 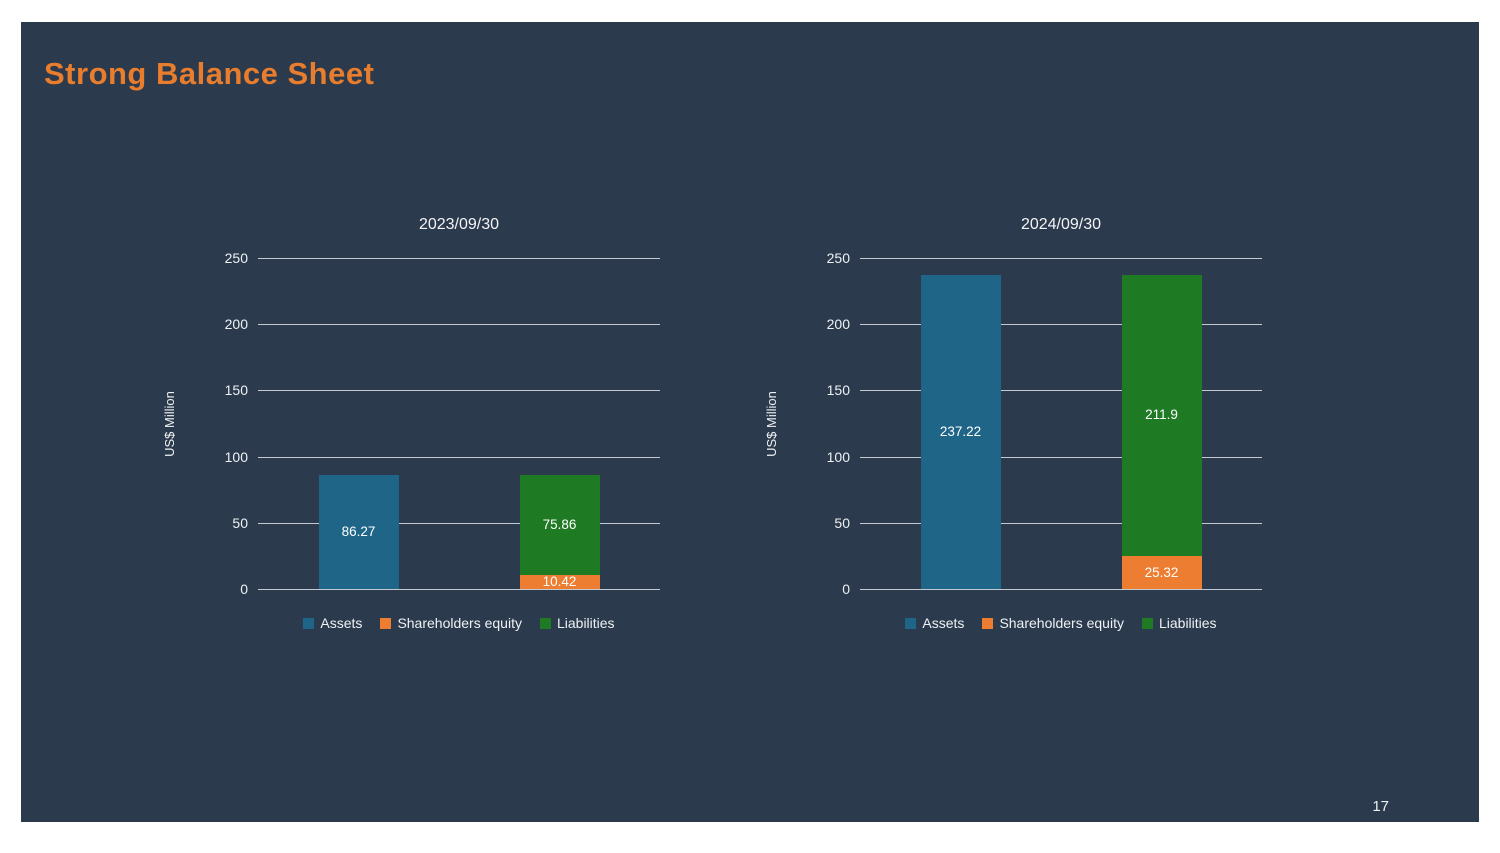 I want to click on bar-value-label: 86.27, so click(x=358, y=532).